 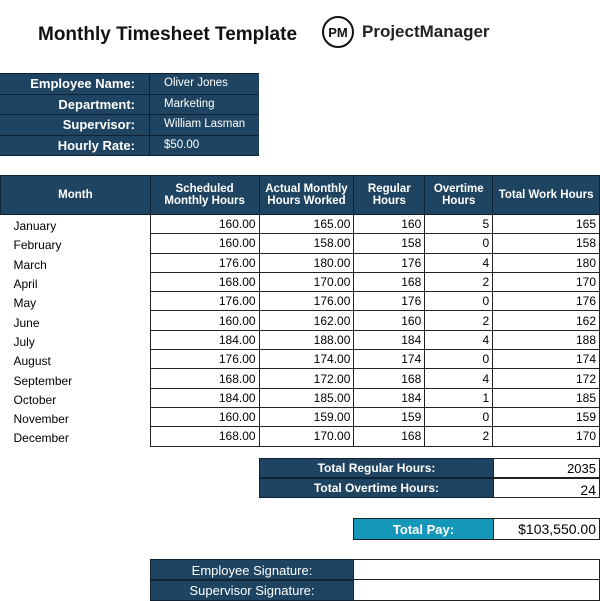 I want to click on info-row-rate: Hourly Rate: $50.00, so click(x=129, y=145).